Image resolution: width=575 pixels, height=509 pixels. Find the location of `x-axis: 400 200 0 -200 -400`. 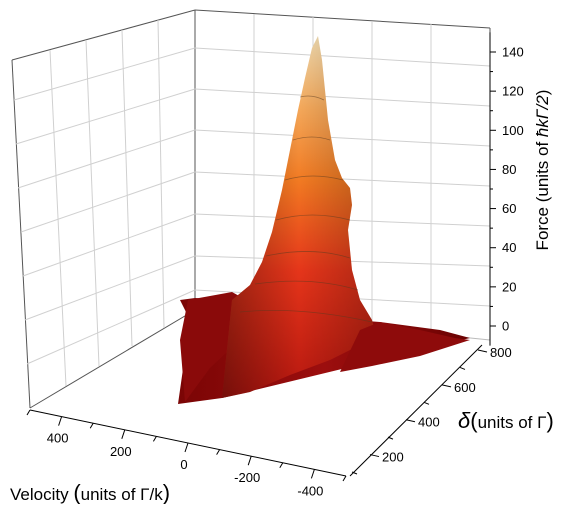

x-axis: 400 200 0 -200 -400 is located at coordinates (186, 453).